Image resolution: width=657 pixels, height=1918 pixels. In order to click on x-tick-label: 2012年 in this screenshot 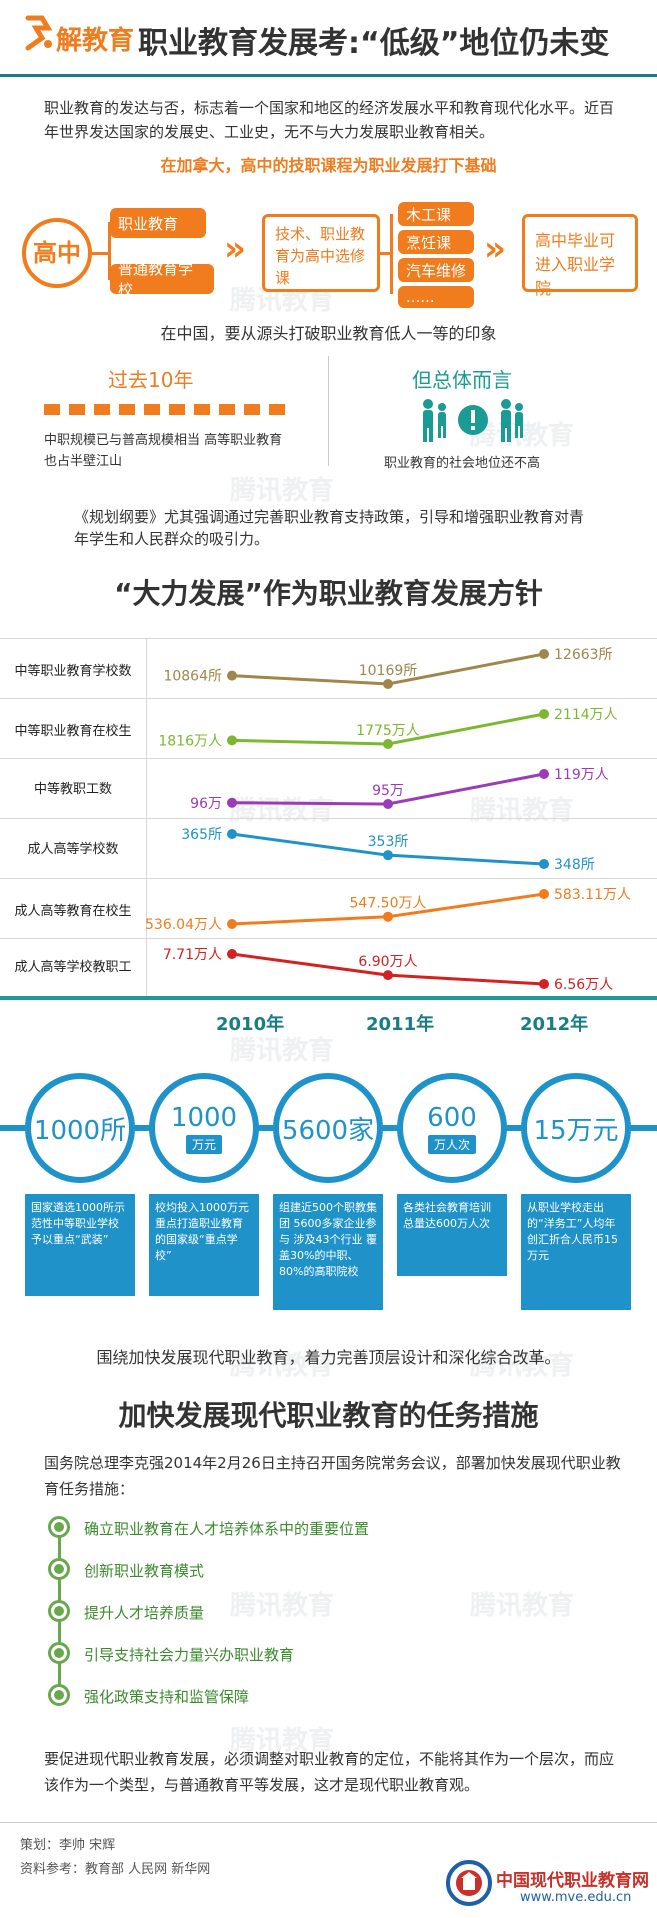, I will do `click(554, 1024)`.